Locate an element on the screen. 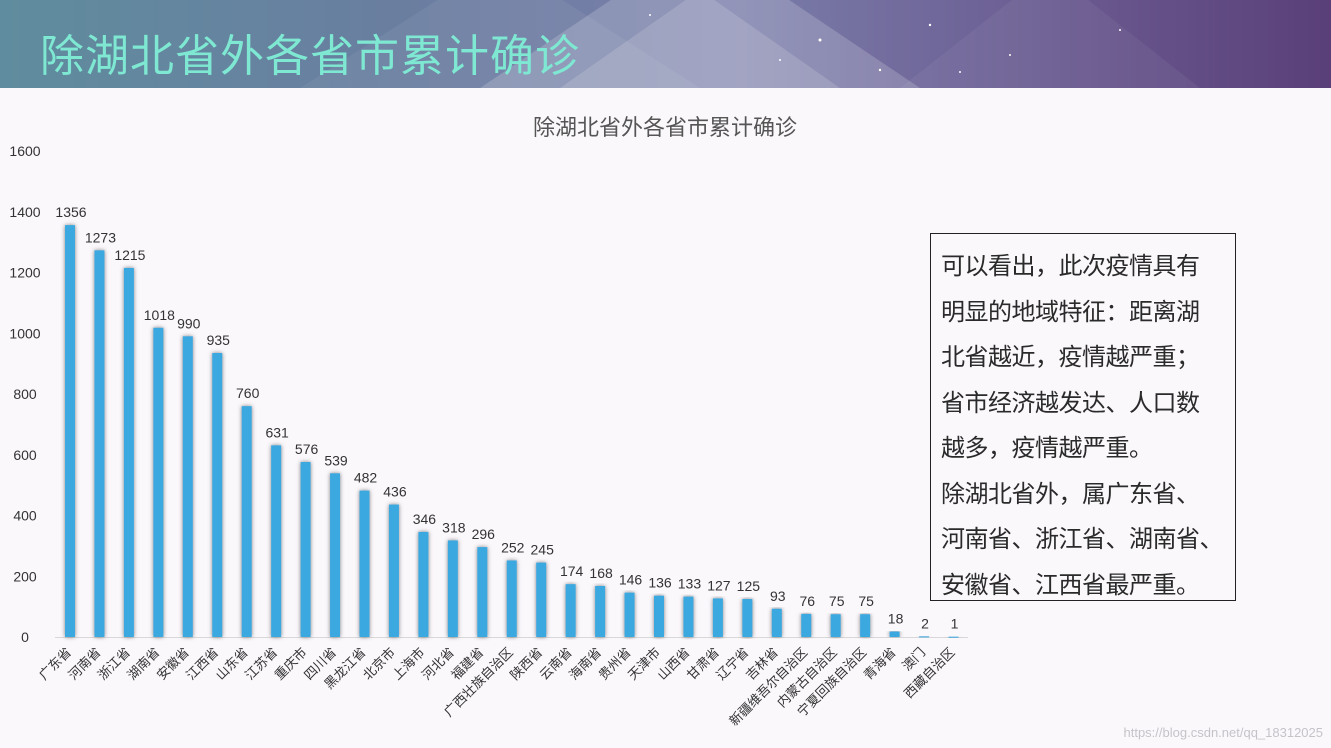 The image size is (1331, 748). x-tick-label: 天津市 is located at coordinates (644, 664).